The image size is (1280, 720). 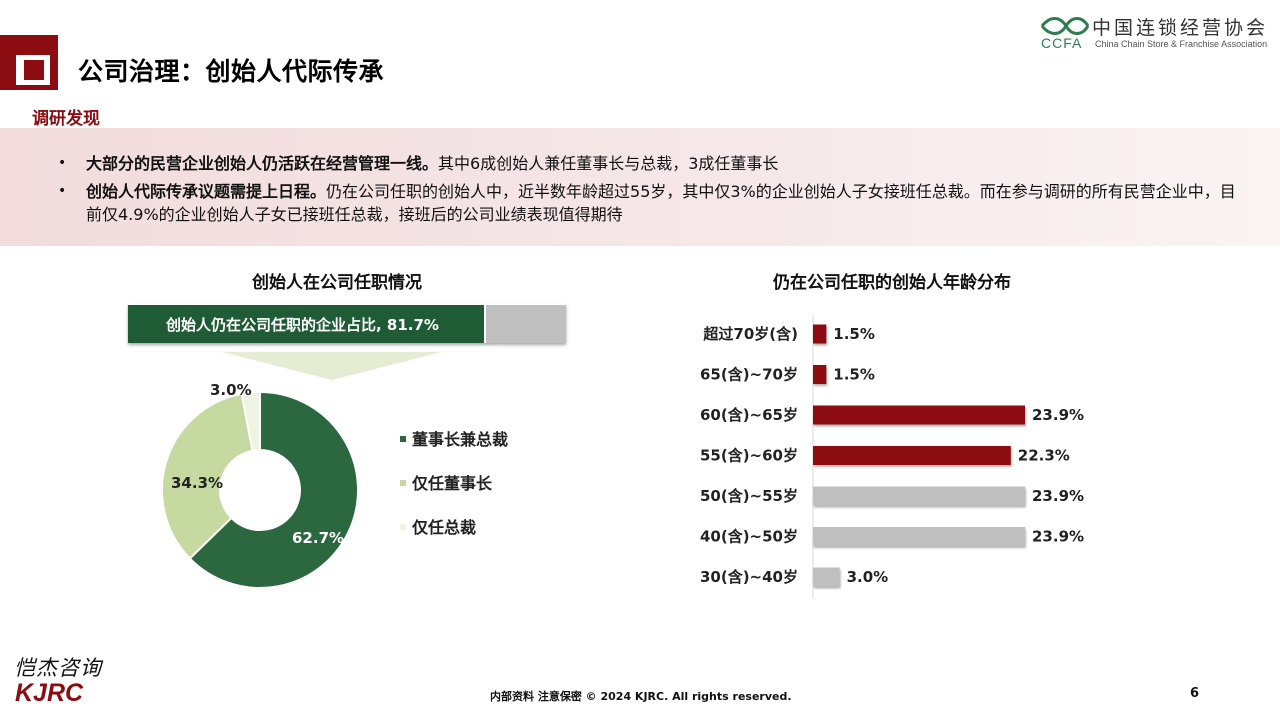 What do you see at coordinates (749, 456) in the screenshot?
I see `bar-category-label: 55(含)~60岁` at bounding box center [749, 456].